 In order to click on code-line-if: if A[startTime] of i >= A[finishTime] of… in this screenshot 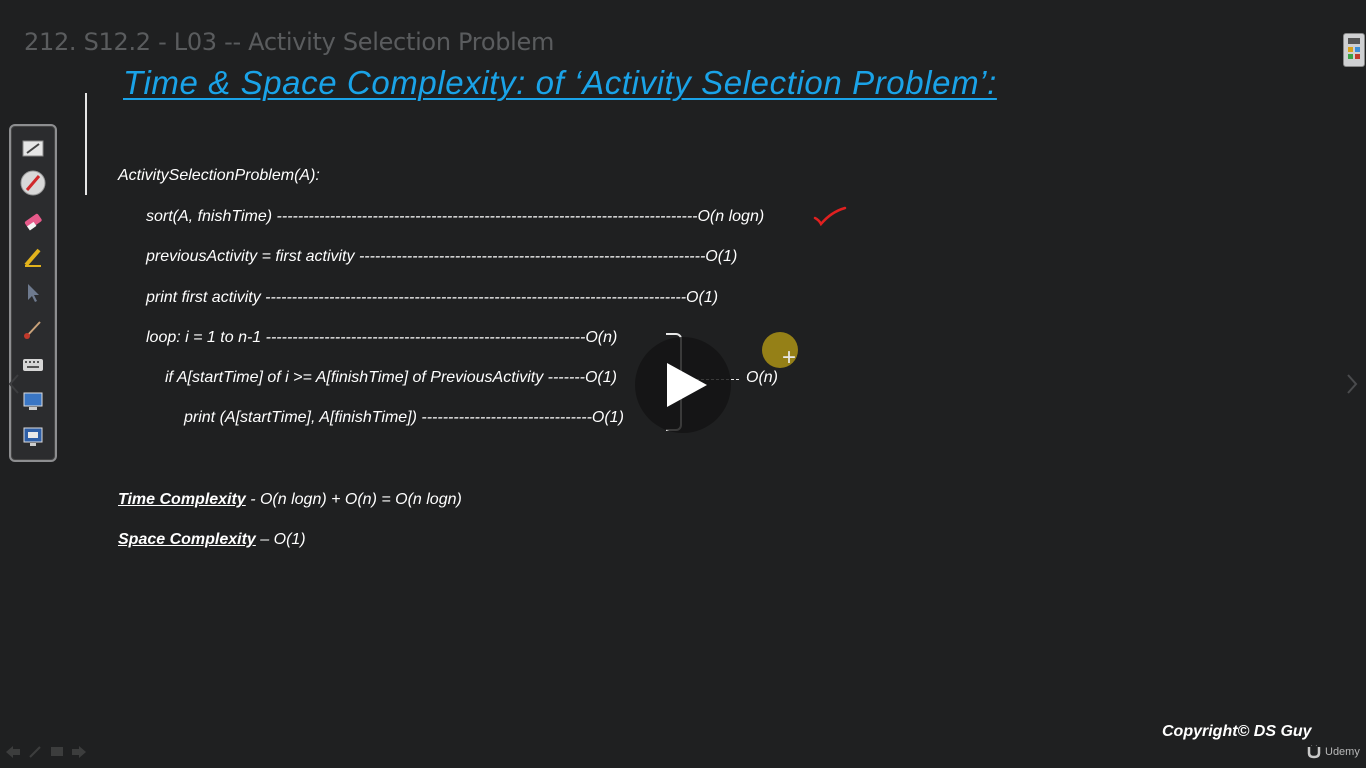, I will do `click(391, 377)`.